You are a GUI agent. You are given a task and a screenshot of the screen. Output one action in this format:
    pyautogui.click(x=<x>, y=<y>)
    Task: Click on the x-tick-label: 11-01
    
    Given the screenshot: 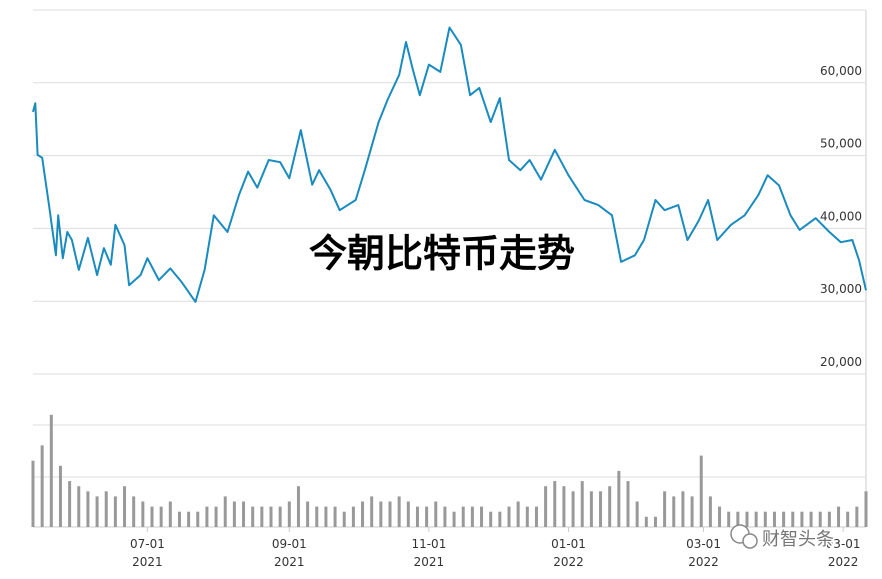 What is the action you would take?
    pyautogui.click(x=428, y=544)
    